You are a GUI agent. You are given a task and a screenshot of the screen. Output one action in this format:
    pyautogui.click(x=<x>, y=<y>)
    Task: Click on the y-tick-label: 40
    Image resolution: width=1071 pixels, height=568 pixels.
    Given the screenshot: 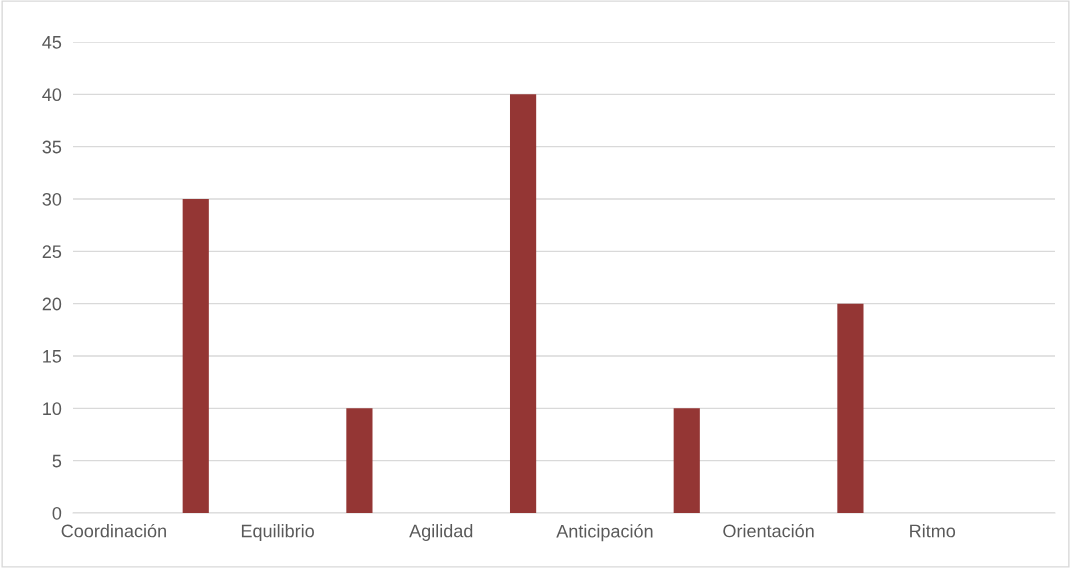 What is the action you would take?
    pyautogui.click(x=52, y=95)
    